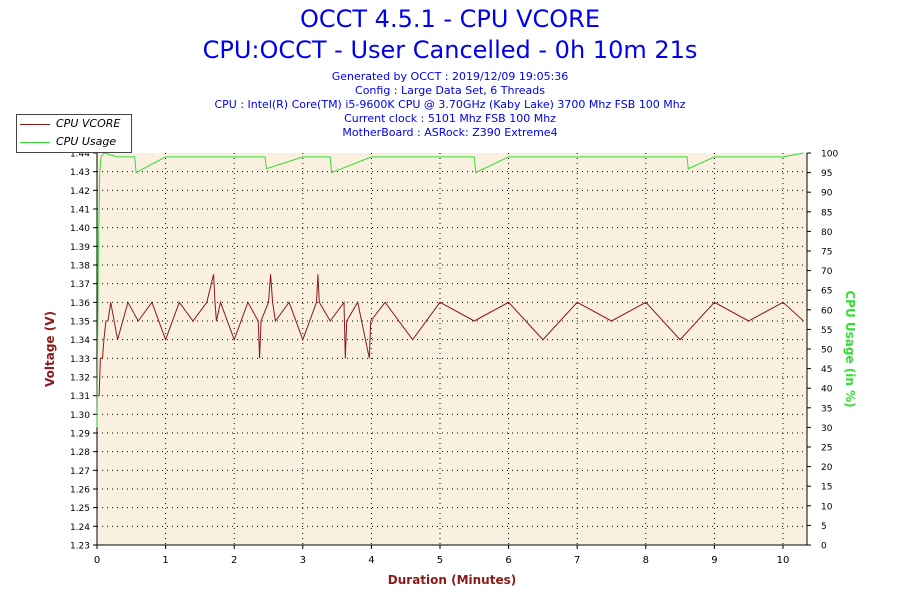 This screenshot has height=600, width=900. What do you see at coordinates (826, 292) in the screenshot?
I see `y2-tick-label: 65` at bounding box center [826, 292].